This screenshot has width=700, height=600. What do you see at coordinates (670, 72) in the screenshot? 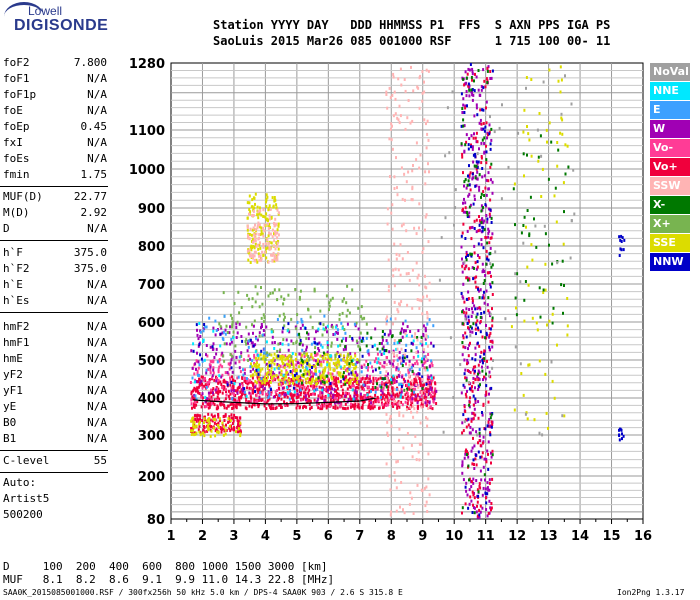
I see `legend-item: NoVal` at bounding box center [670, 72].